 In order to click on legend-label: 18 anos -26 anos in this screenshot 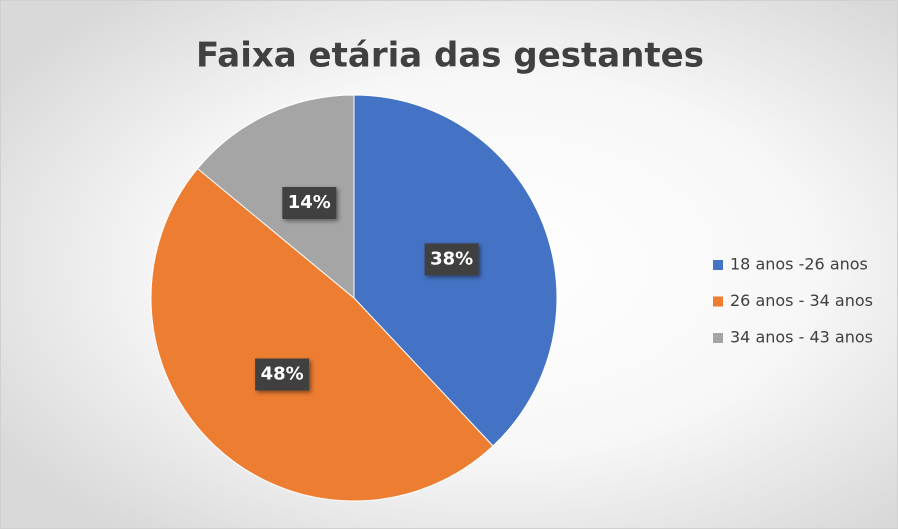, I will do `click(799, 264)`.